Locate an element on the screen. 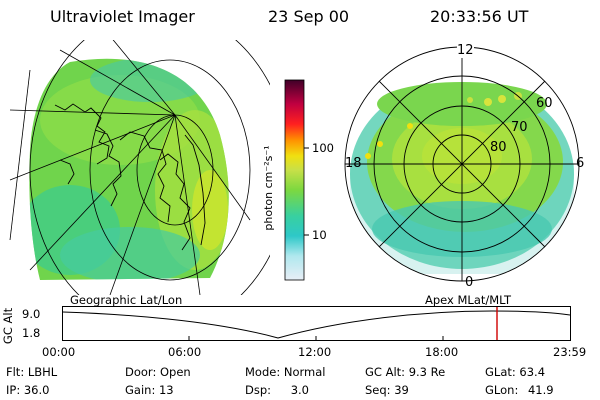 The image size is (600, 400). status-gc-alt: GC Alt: 9.3 Re is located at coordinates (405, 372).